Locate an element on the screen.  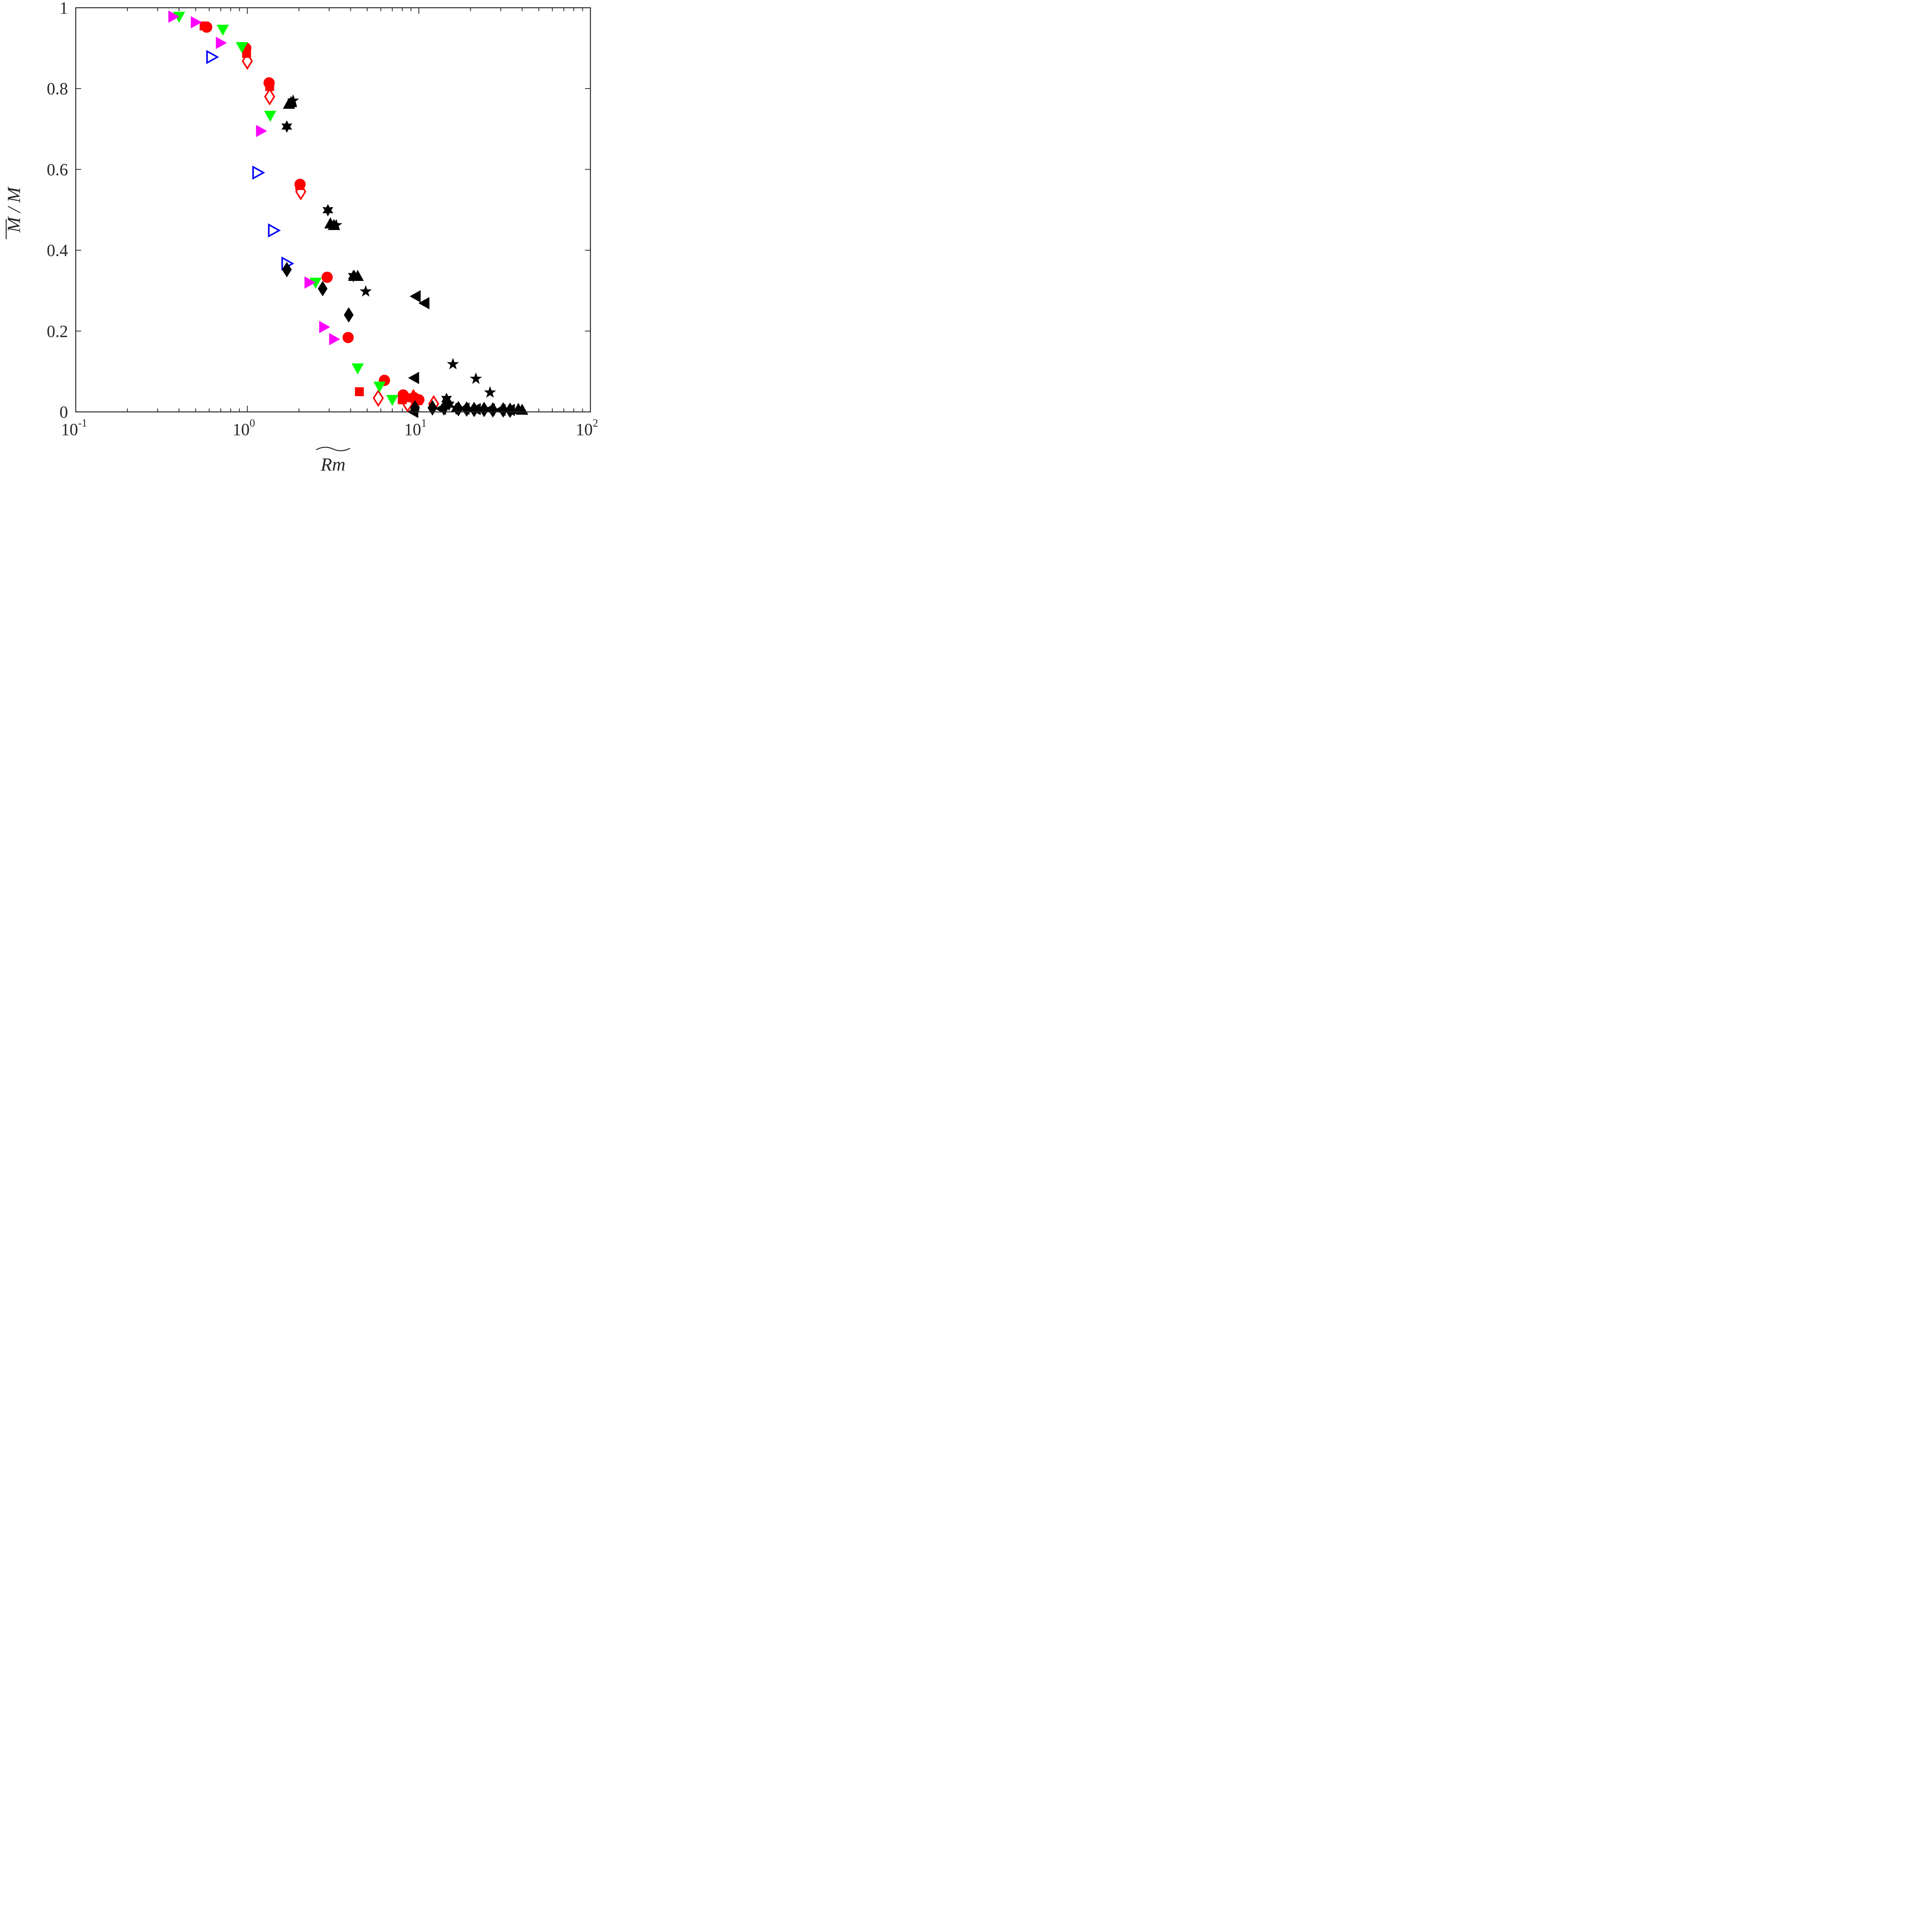
chart-background is located at coordinates (303, 241).